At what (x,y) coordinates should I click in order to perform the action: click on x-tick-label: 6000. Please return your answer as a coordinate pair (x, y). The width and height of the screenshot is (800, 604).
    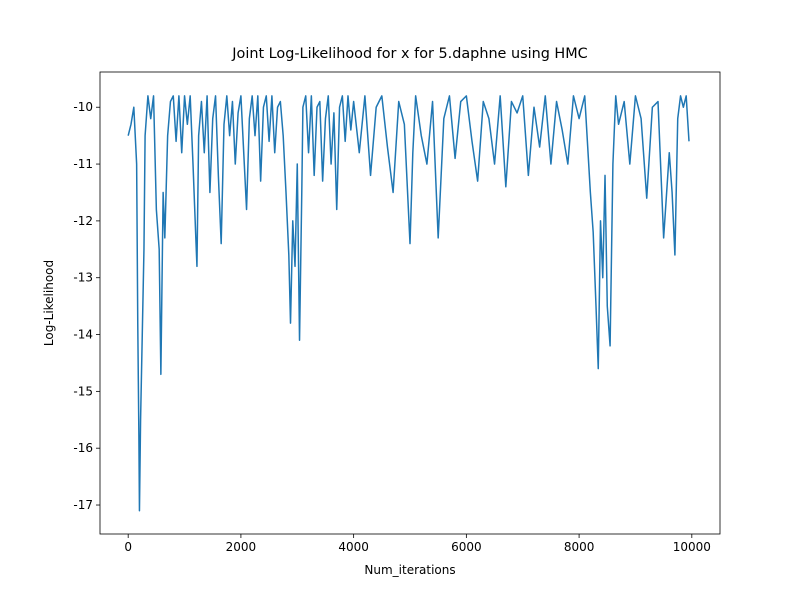
    Looking at the image, I should click on (466, 547).